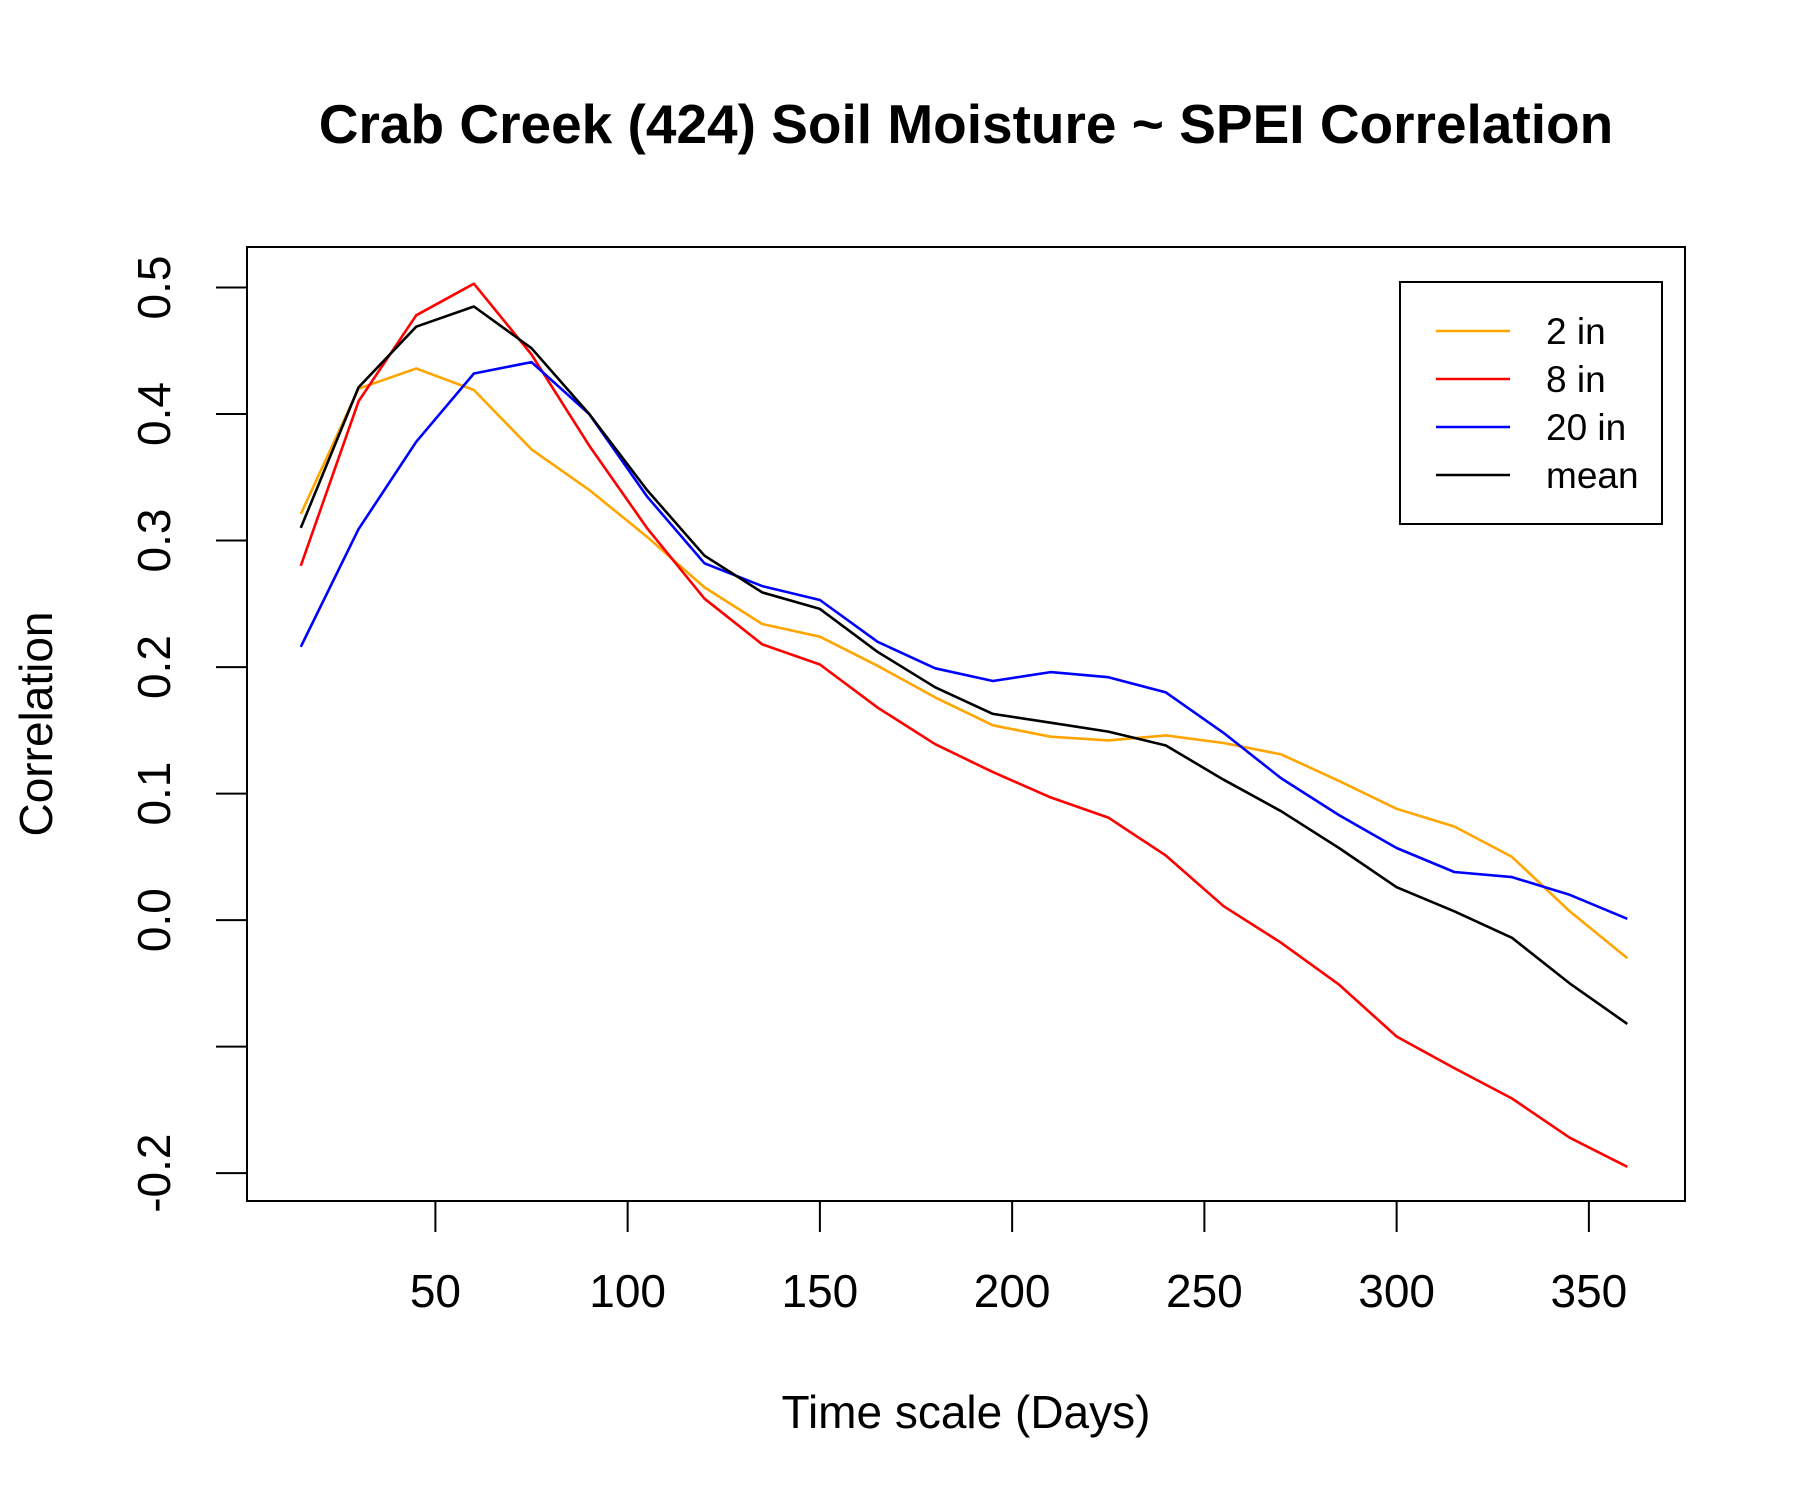 The height and width of the screenshot is (1500, 1800). I want to click on legend-label-8-in: 8 in, so click(1576, 379).